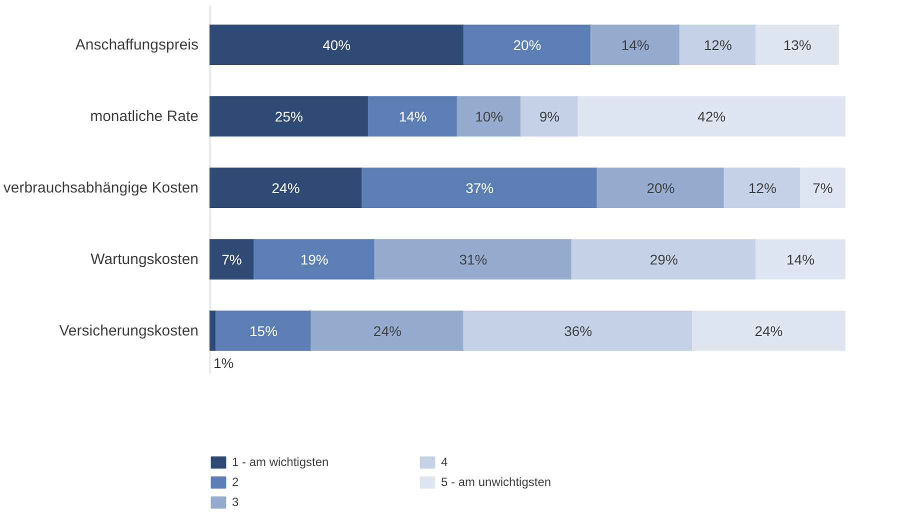 This screenshot has width=899, height=514. I want to click on data-label: 9%, so click(549, 116).